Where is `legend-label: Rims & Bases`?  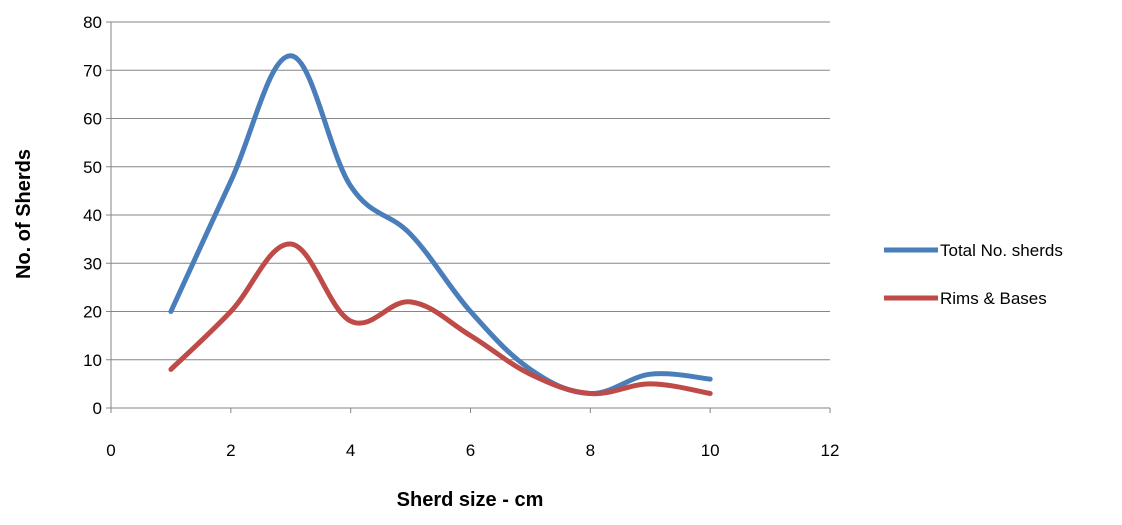 legend-label: Rims & Bases is located at coordinates (993, 298).